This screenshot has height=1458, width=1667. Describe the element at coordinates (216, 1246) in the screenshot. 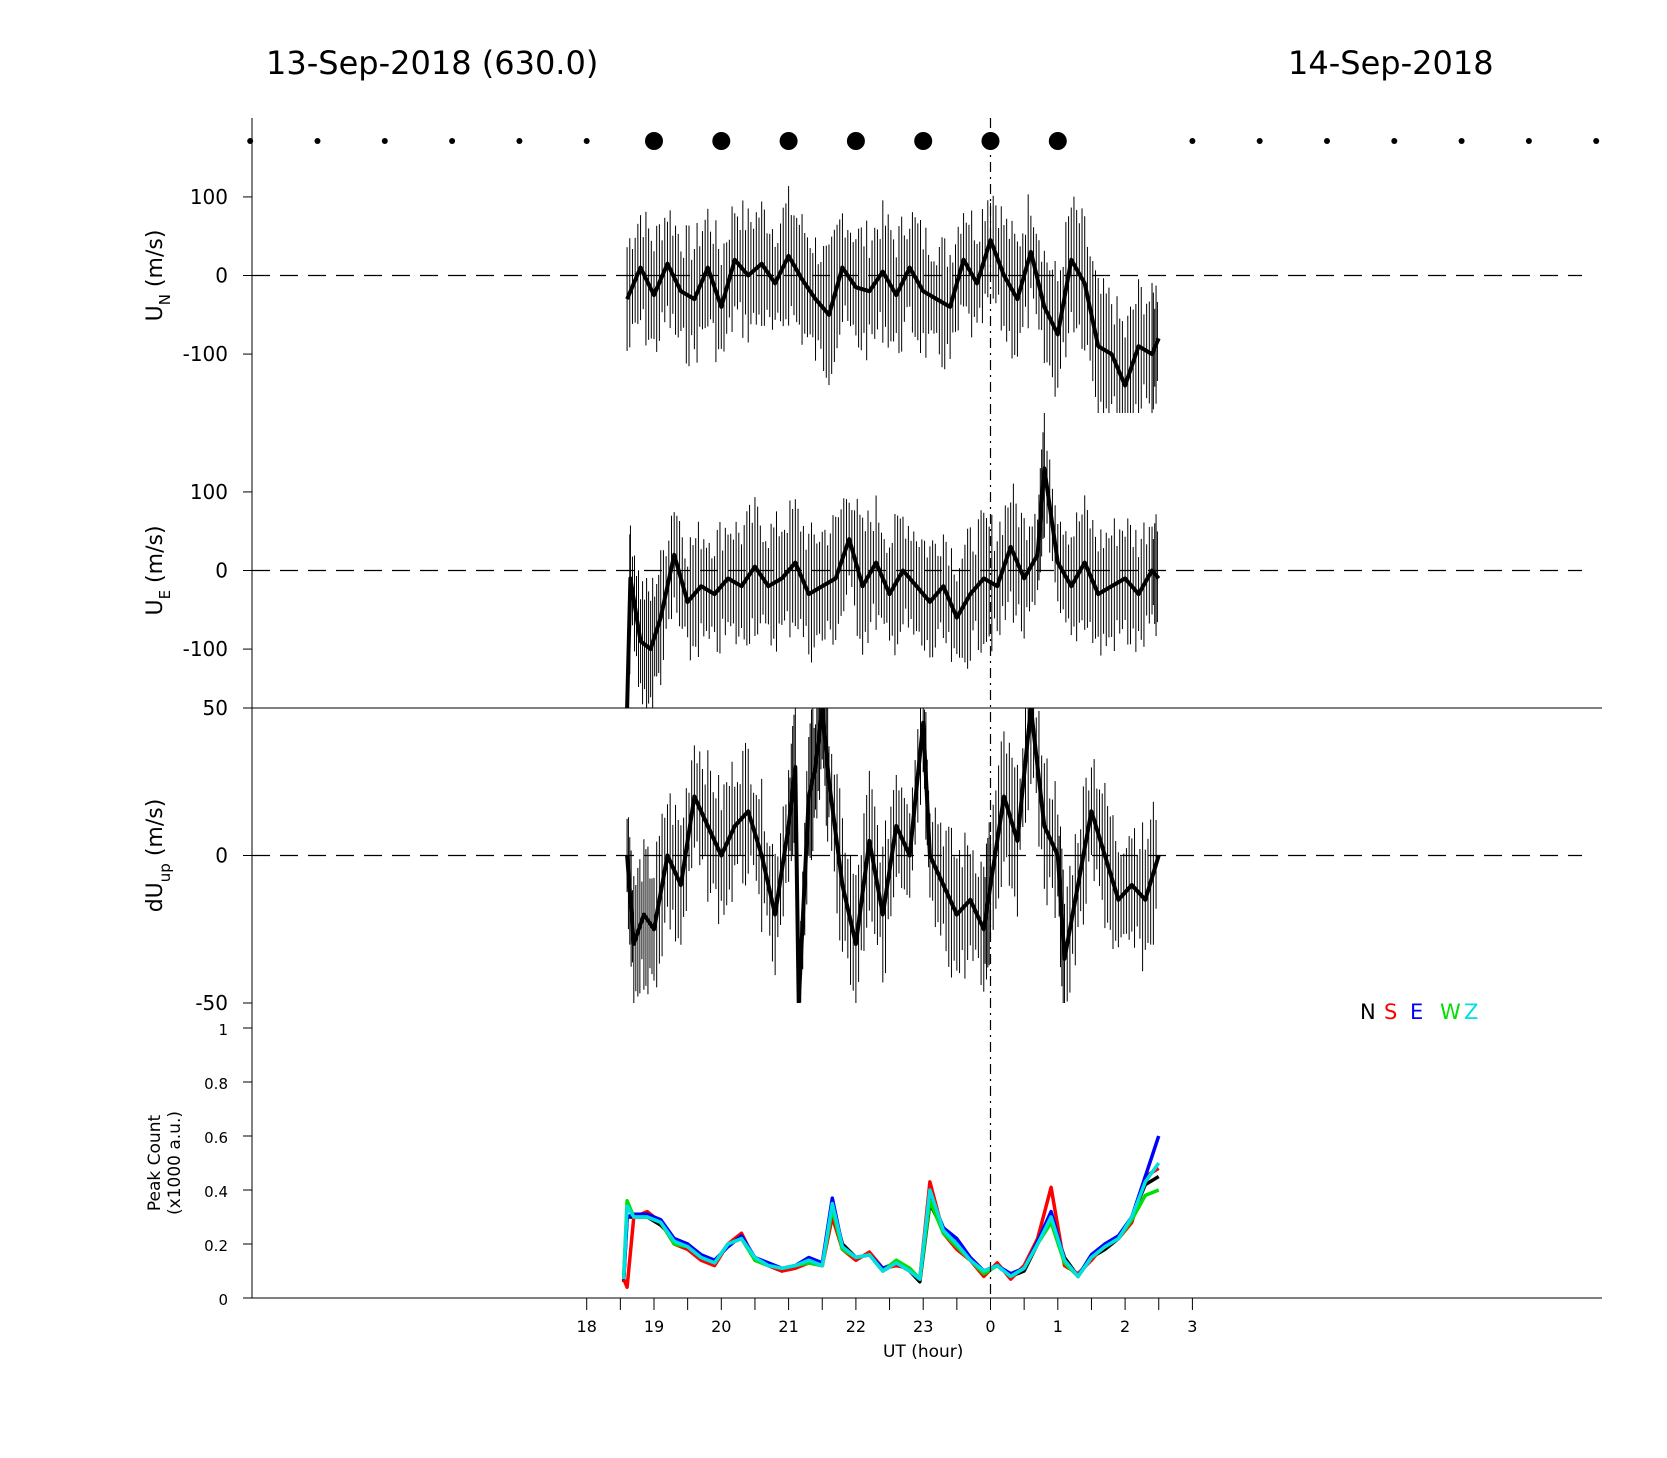

I see `y-tick-label: 0.2` at that location.